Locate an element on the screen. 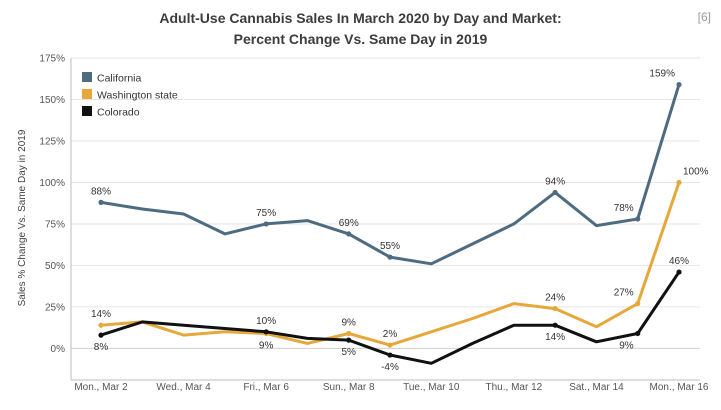 The image size is (721, 410). data-label: 75% is located at coordinates (266, 213).